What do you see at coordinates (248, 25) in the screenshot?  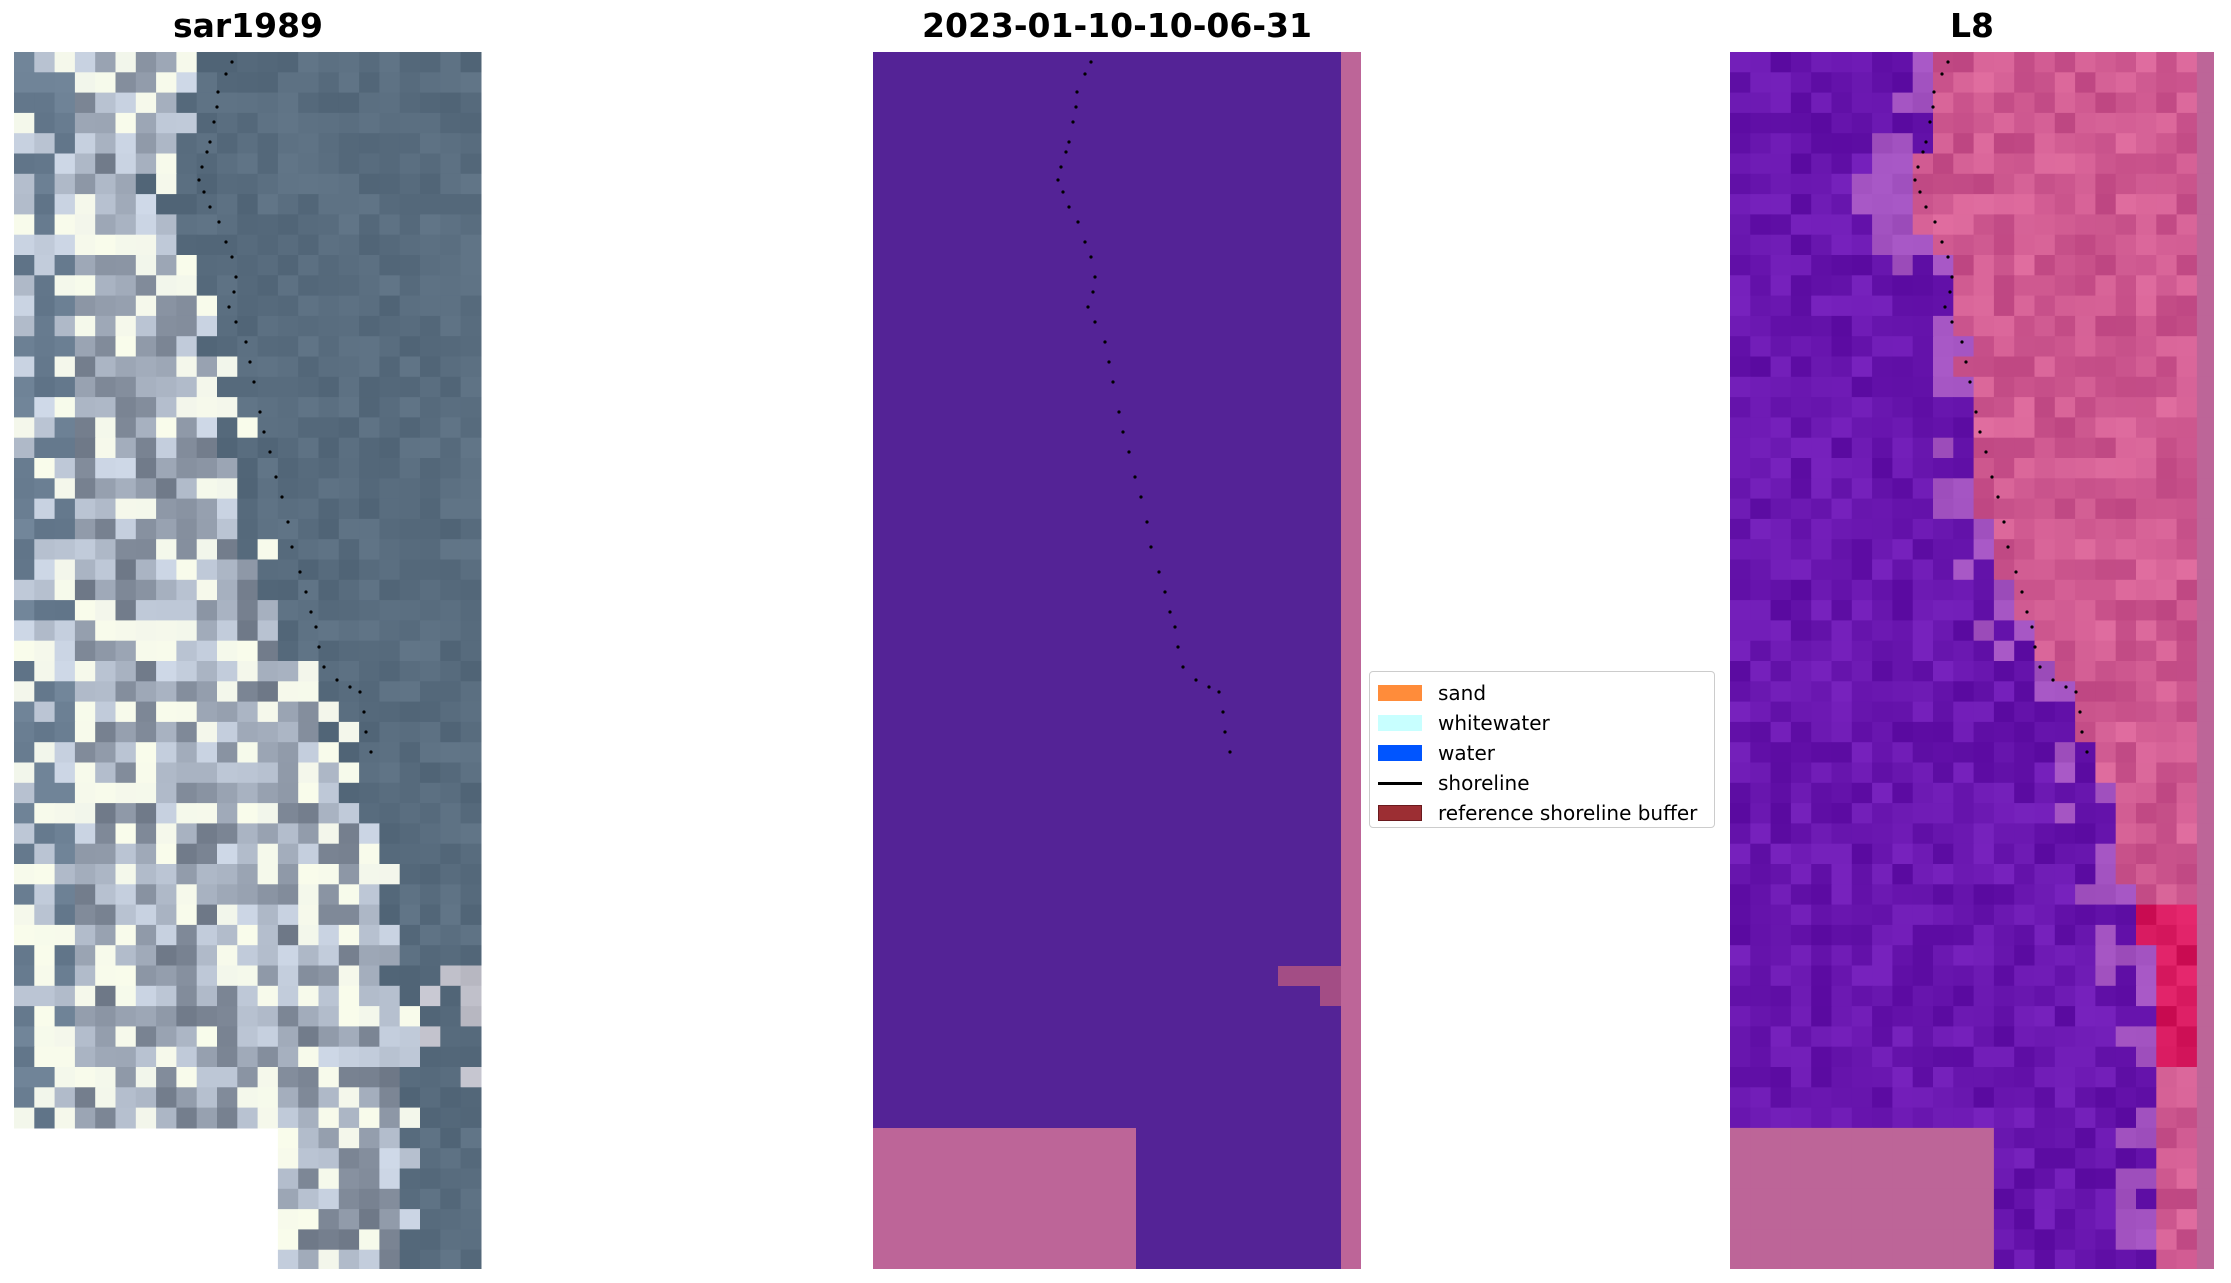 I see `panel-title-rgb: sar1989` at bounding box center [248, 25].